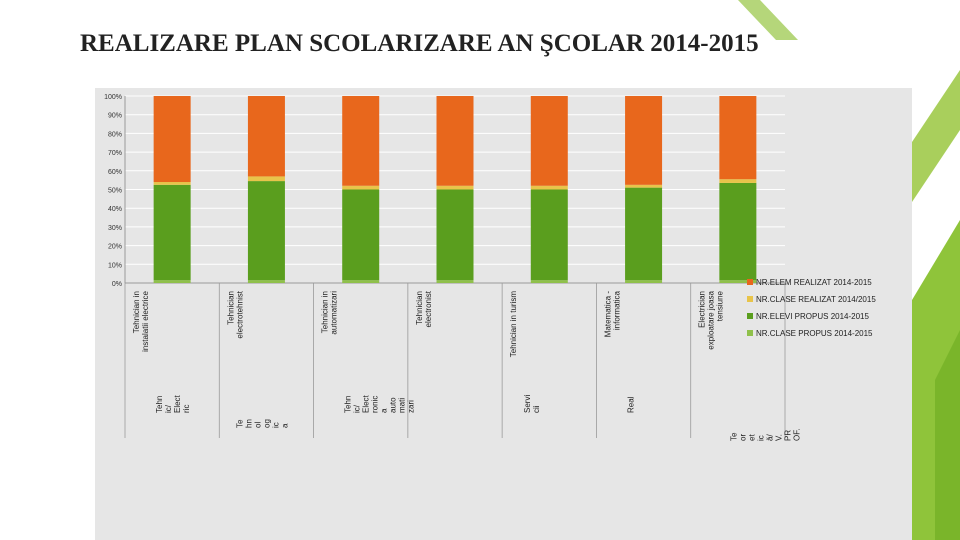 The height and width of the screenshot is (540, 960). I want to click on category-label: V., so click(779, 437).